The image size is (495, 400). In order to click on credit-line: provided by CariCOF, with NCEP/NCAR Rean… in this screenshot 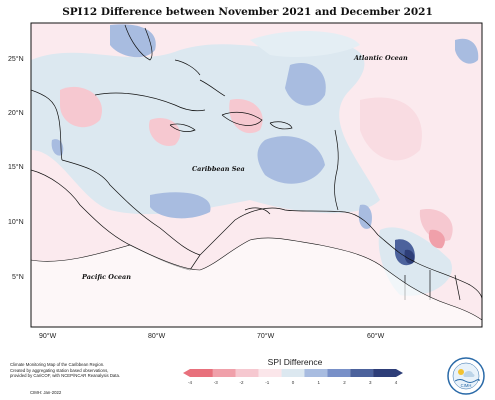, I will do `click(65, 375)`.